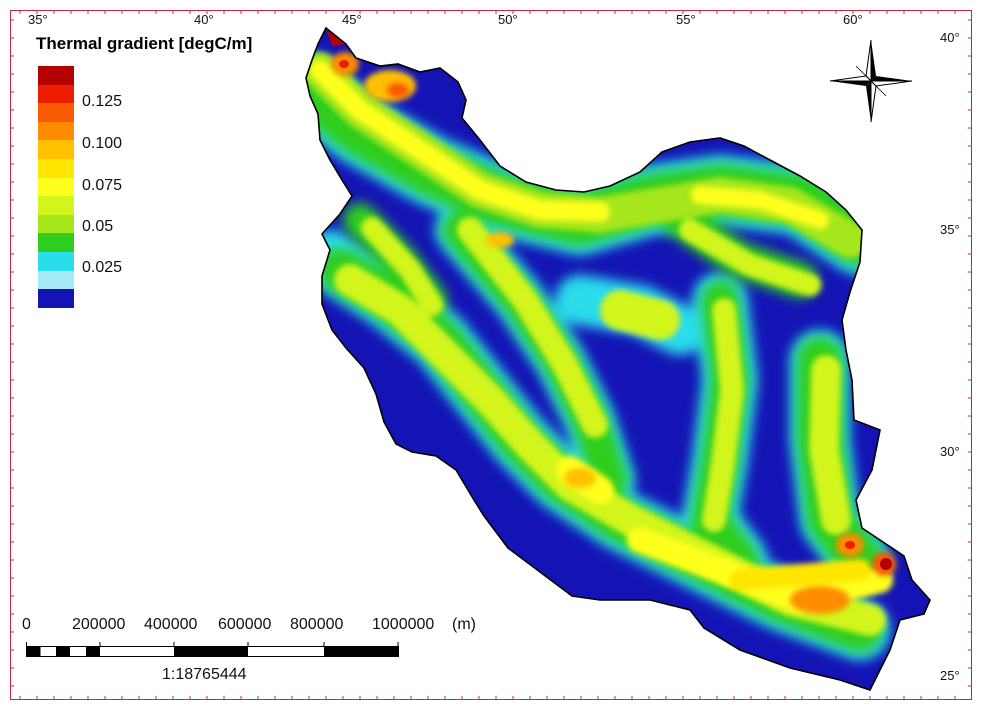 This screenshot has width=984, height=710. I want to click on legend-color-bar, so click(56, 187).